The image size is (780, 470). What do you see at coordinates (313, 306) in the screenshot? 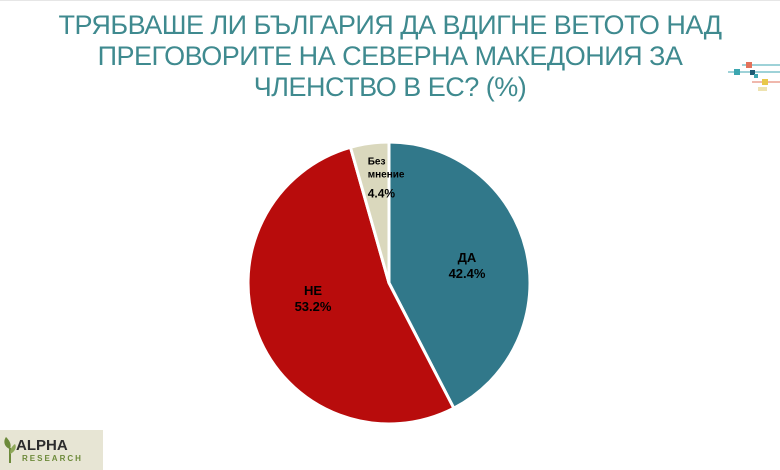
I see `slice-value-label: 53.2%` at bounding box center [313, 306].